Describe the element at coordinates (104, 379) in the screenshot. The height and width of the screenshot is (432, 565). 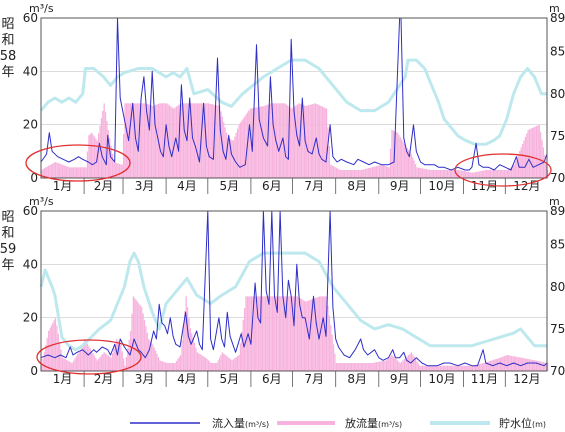
I see `month-label: 2月` at that location.